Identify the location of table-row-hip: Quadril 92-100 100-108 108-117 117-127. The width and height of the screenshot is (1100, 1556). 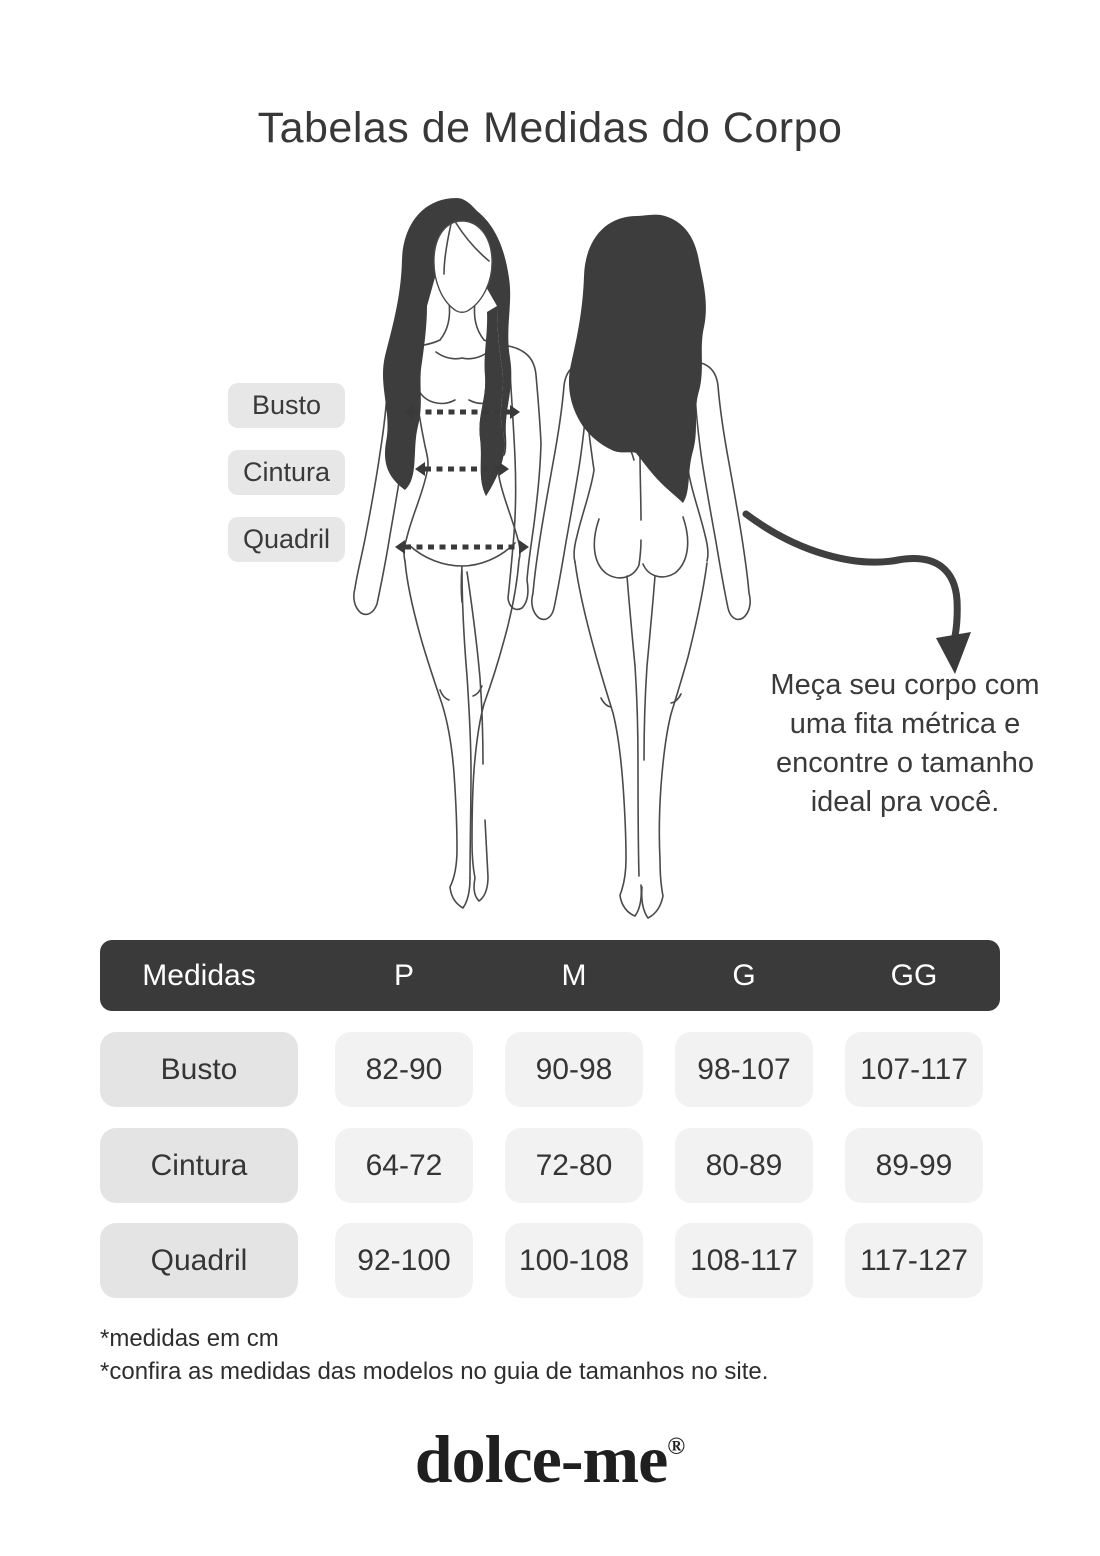
(541, 1260).